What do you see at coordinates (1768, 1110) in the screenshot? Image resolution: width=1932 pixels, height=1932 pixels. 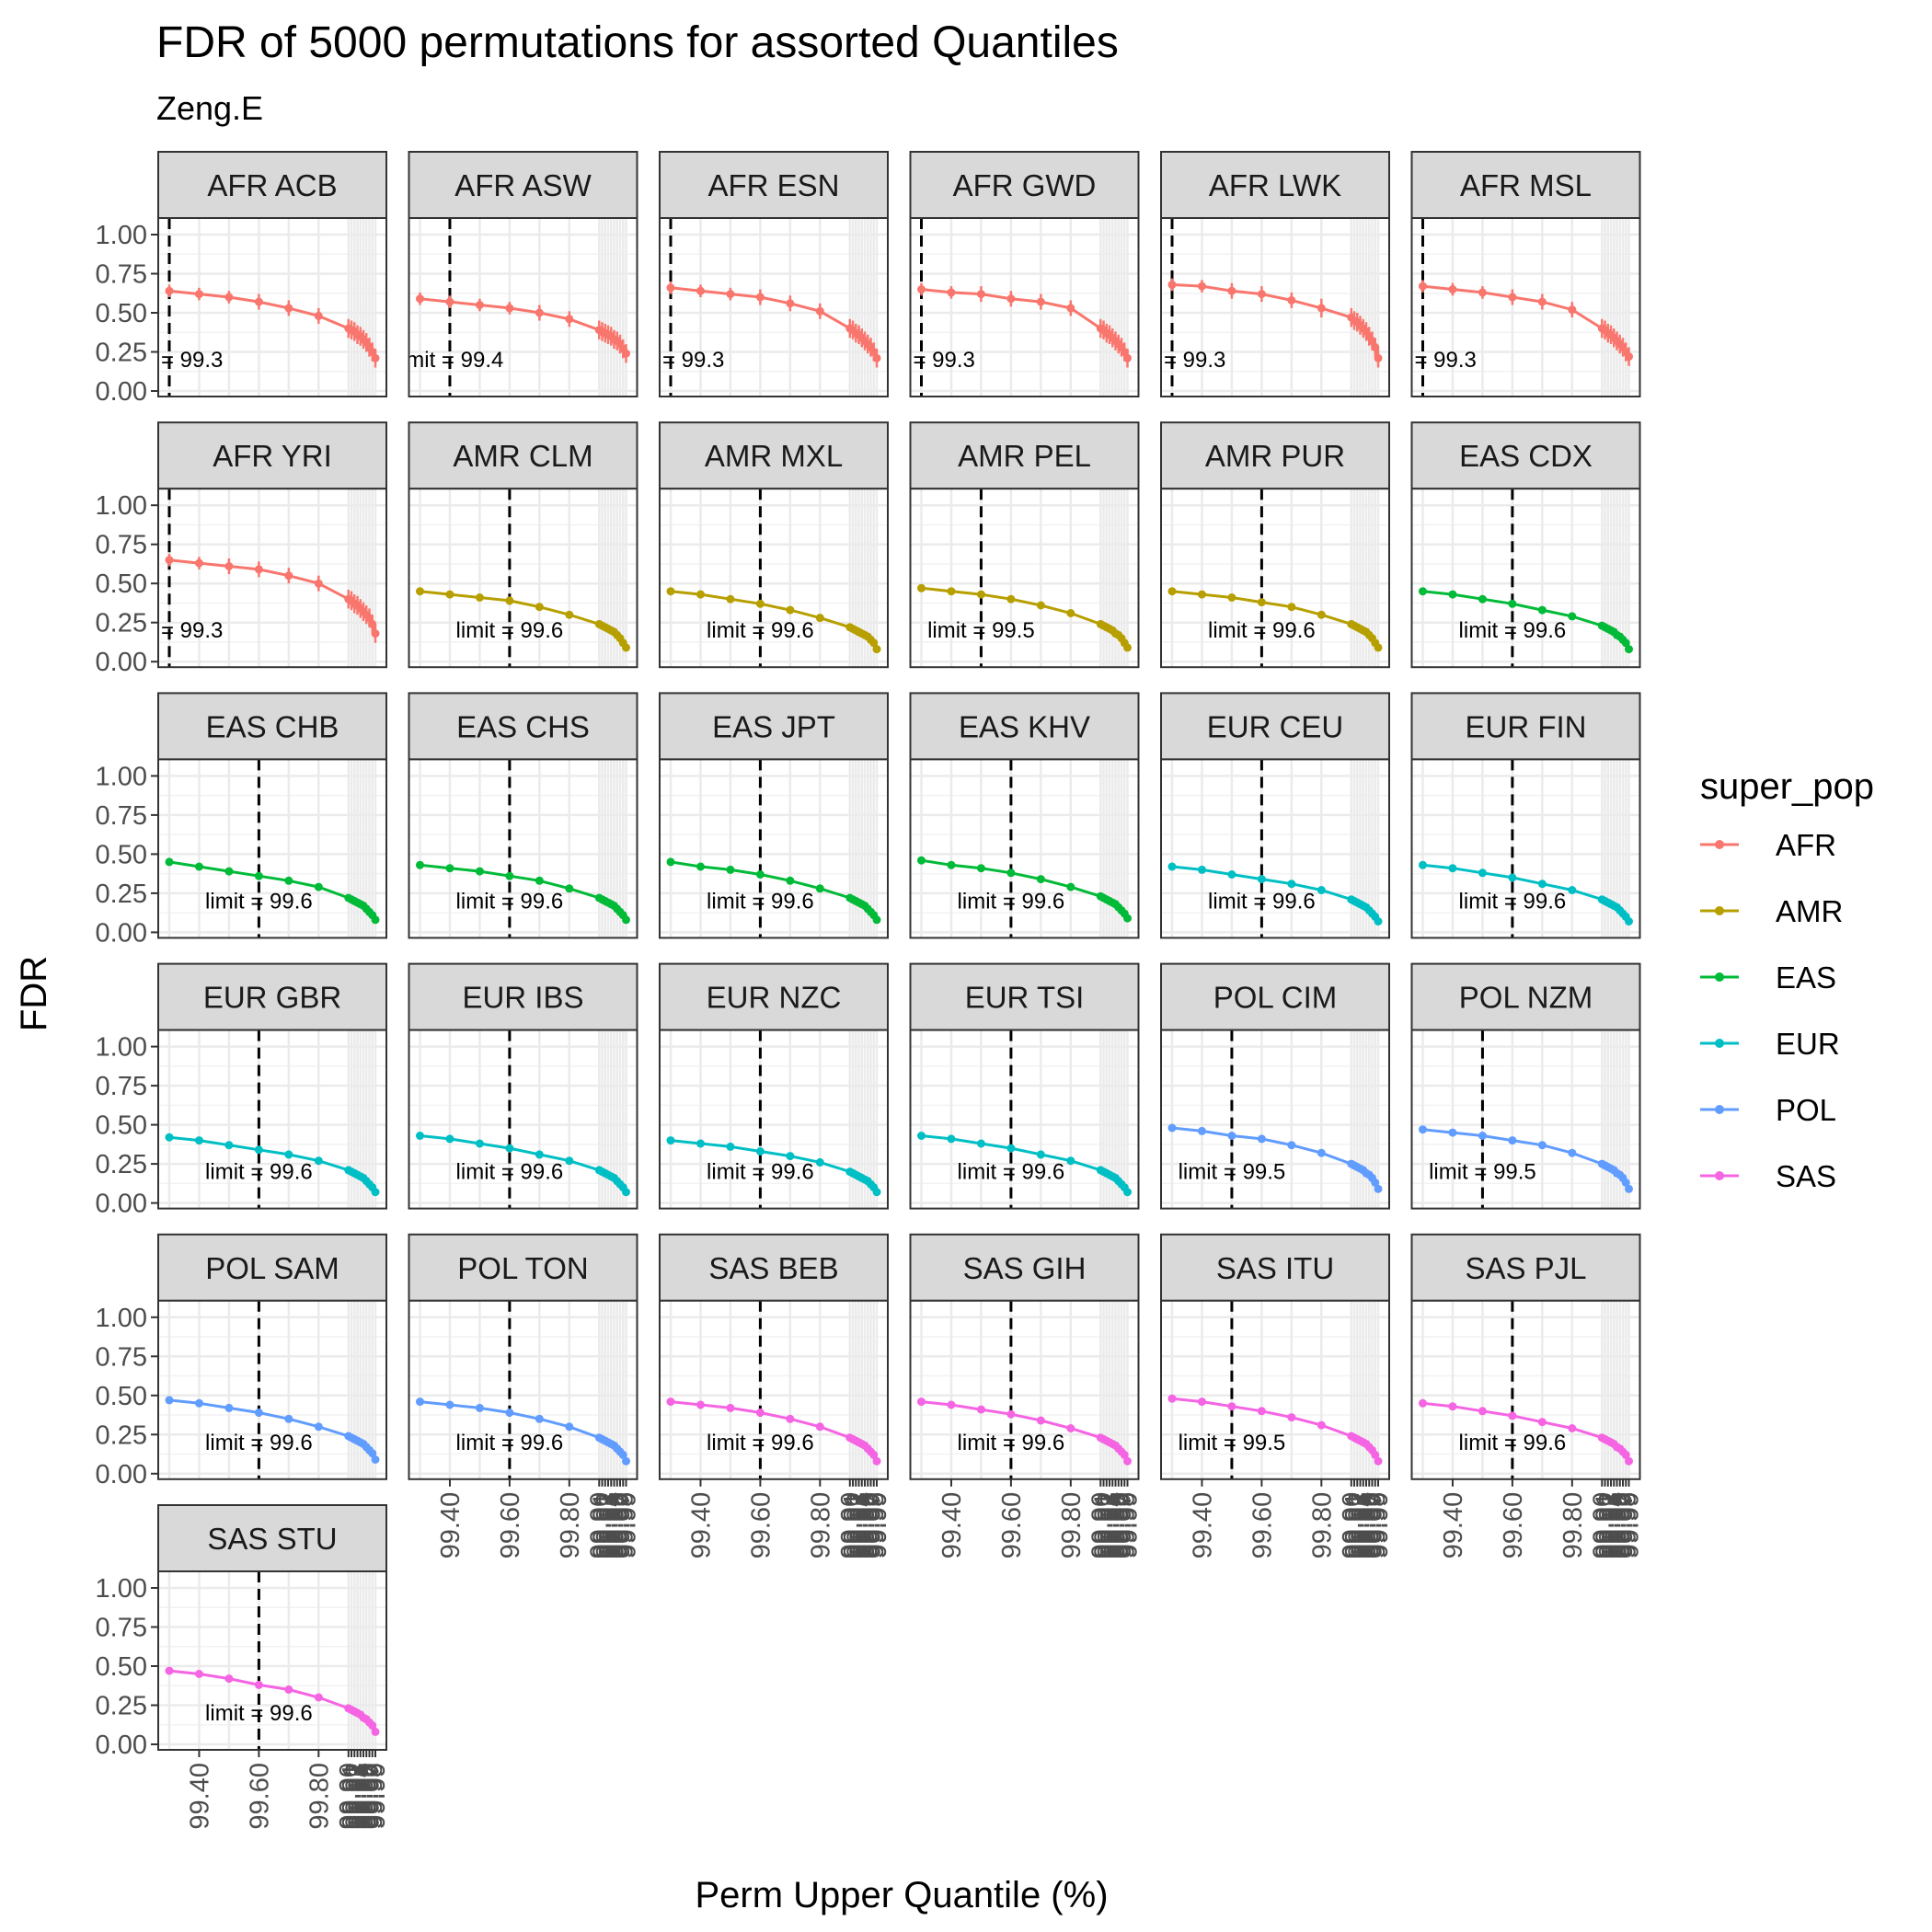 I see `legend-entry: POL` at bounding box center [1768, 1110].